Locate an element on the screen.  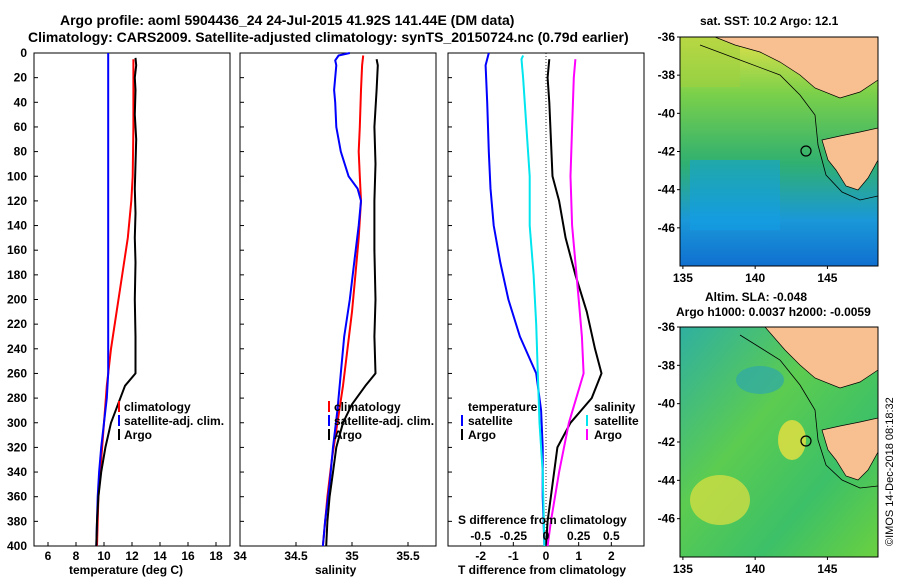
depth-tick-label: 360 is located at coordinates (17, 497).